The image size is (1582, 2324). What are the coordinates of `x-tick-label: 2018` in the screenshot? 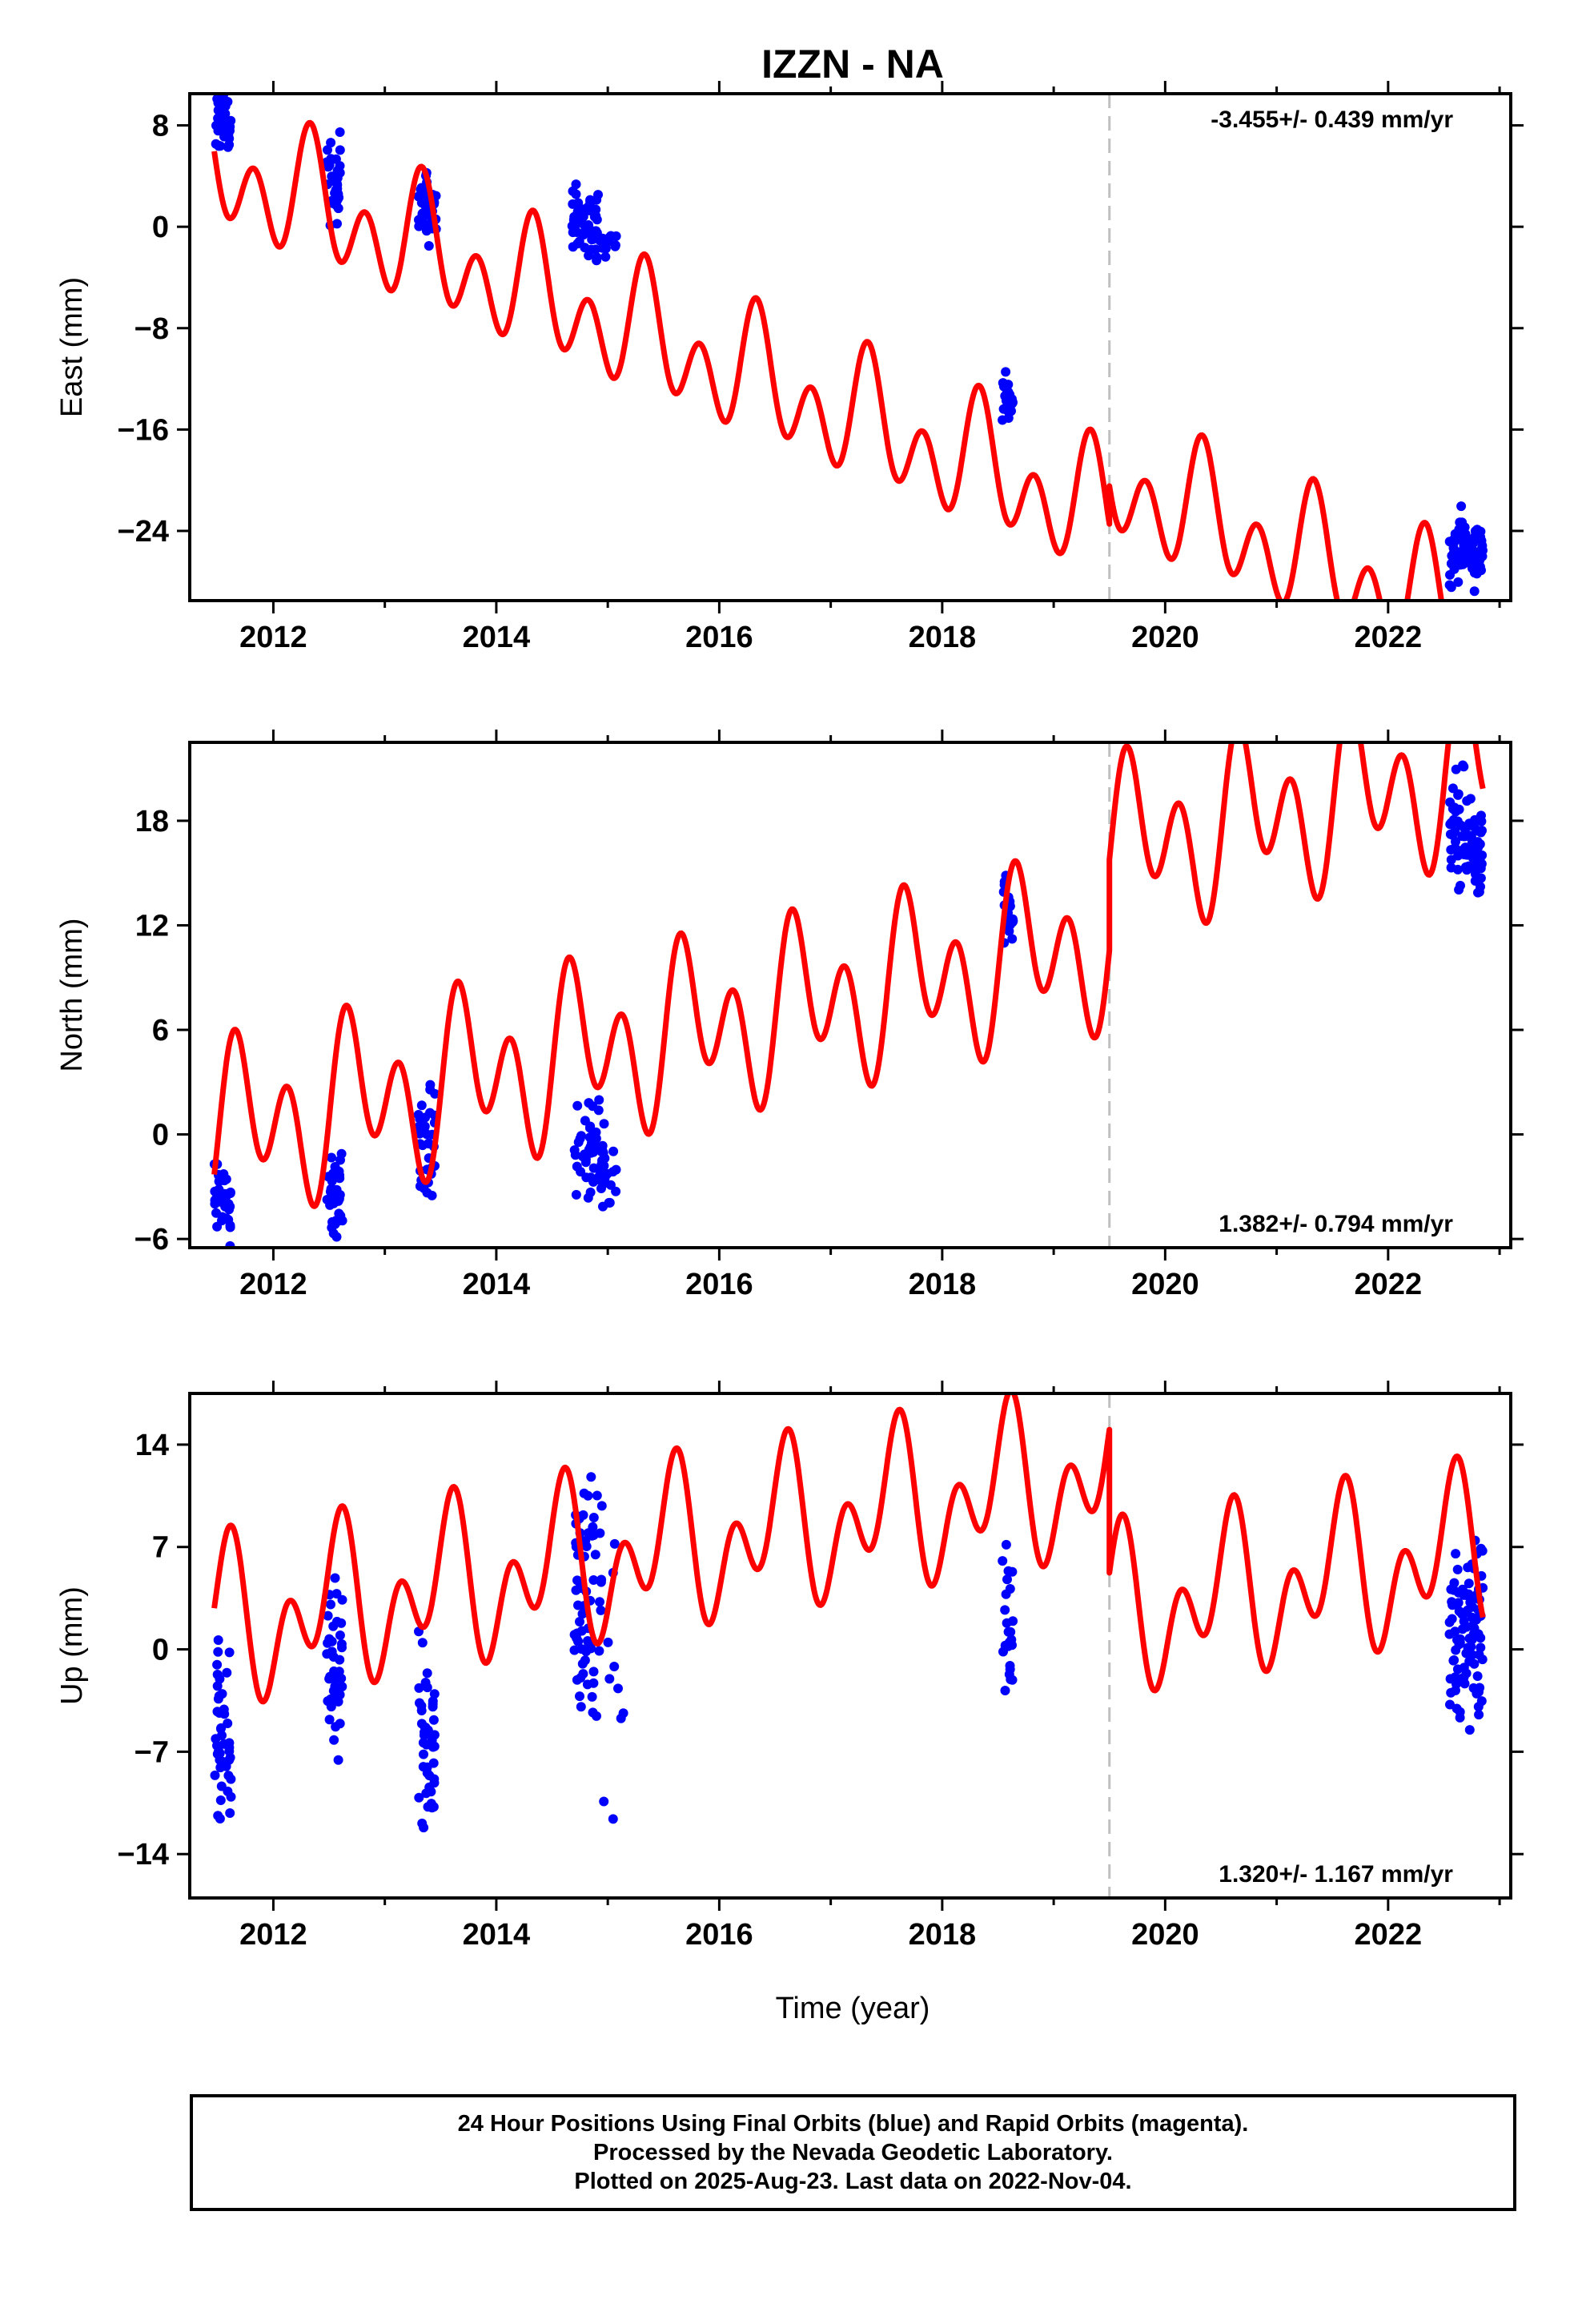 It's located at (943, 1284).